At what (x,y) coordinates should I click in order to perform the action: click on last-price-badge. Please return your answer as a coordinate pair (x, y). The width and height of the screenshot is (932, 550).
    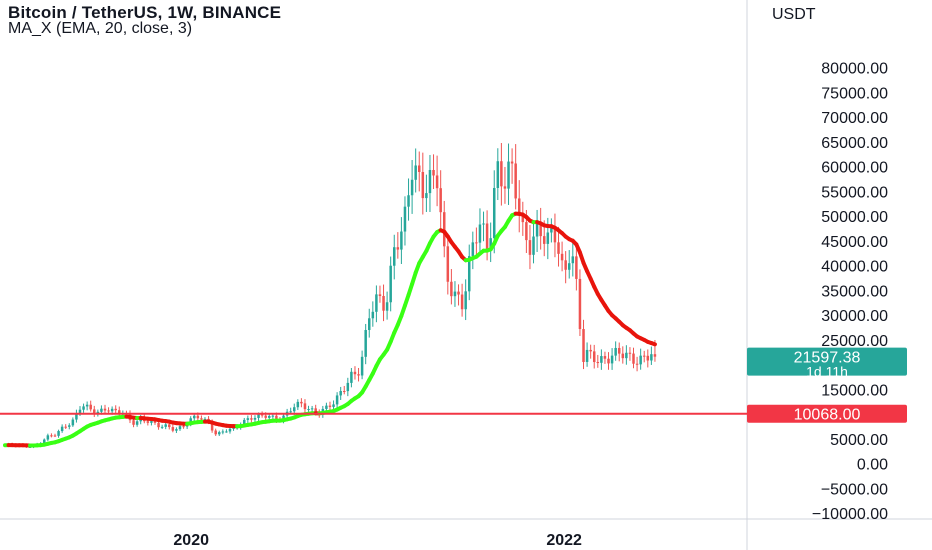
    Looking at the image, I should click on (827, 361).